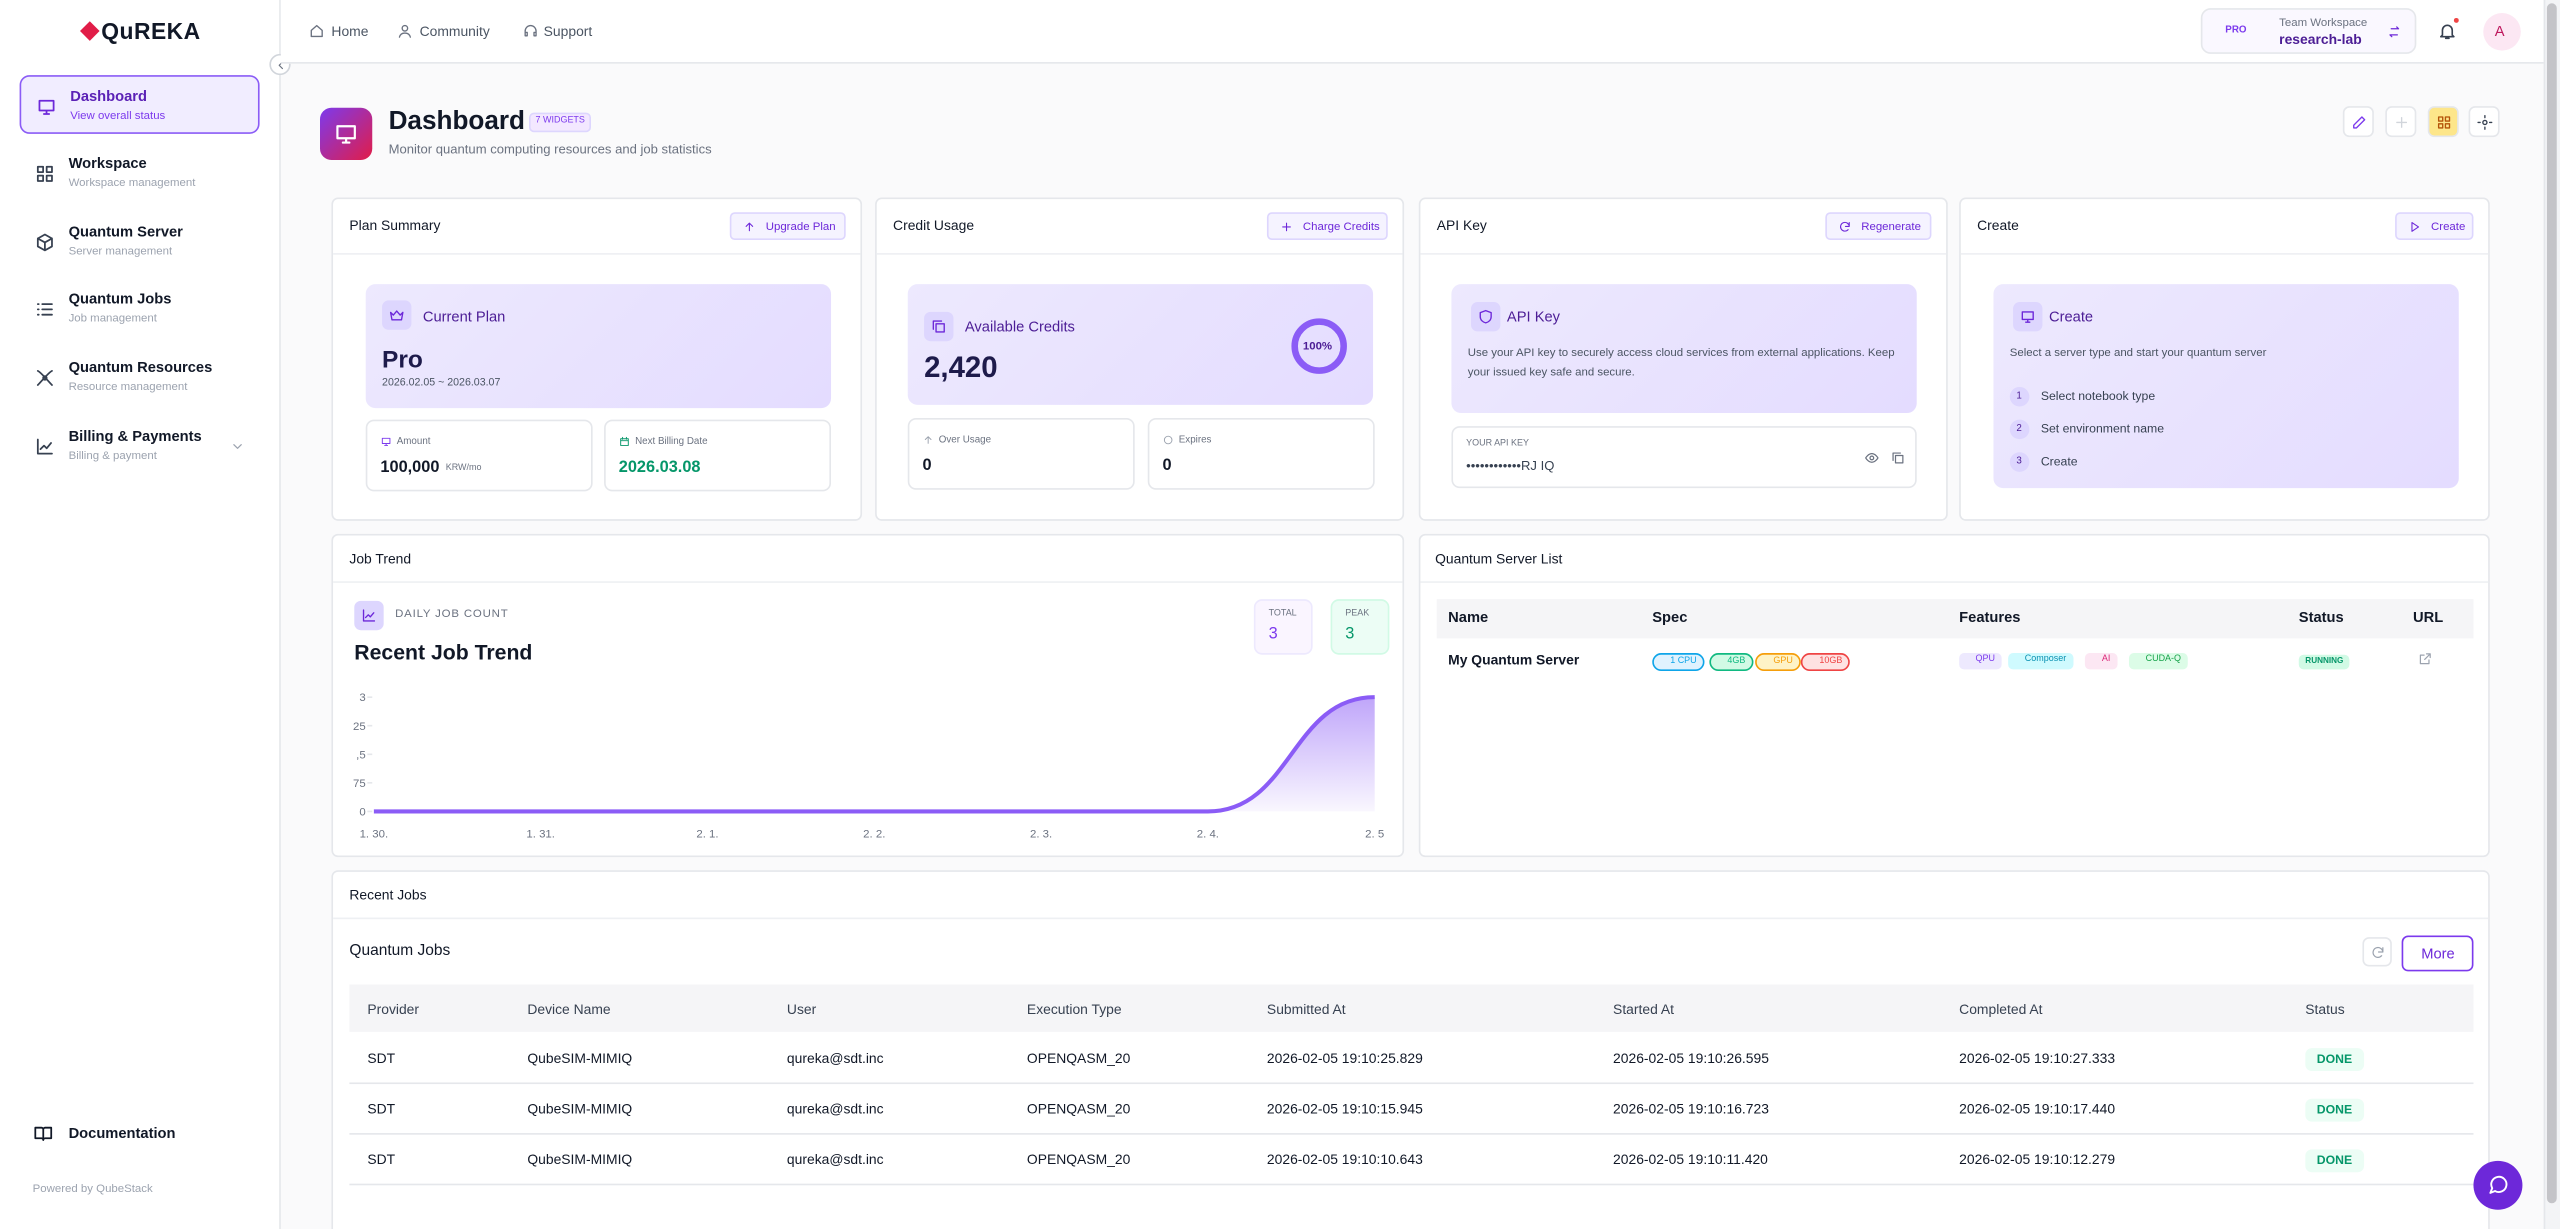  What do you see at coordinates (350, 31) in the screenshot?
I see `topnav-link: Home` at bounding box center [350, 31].